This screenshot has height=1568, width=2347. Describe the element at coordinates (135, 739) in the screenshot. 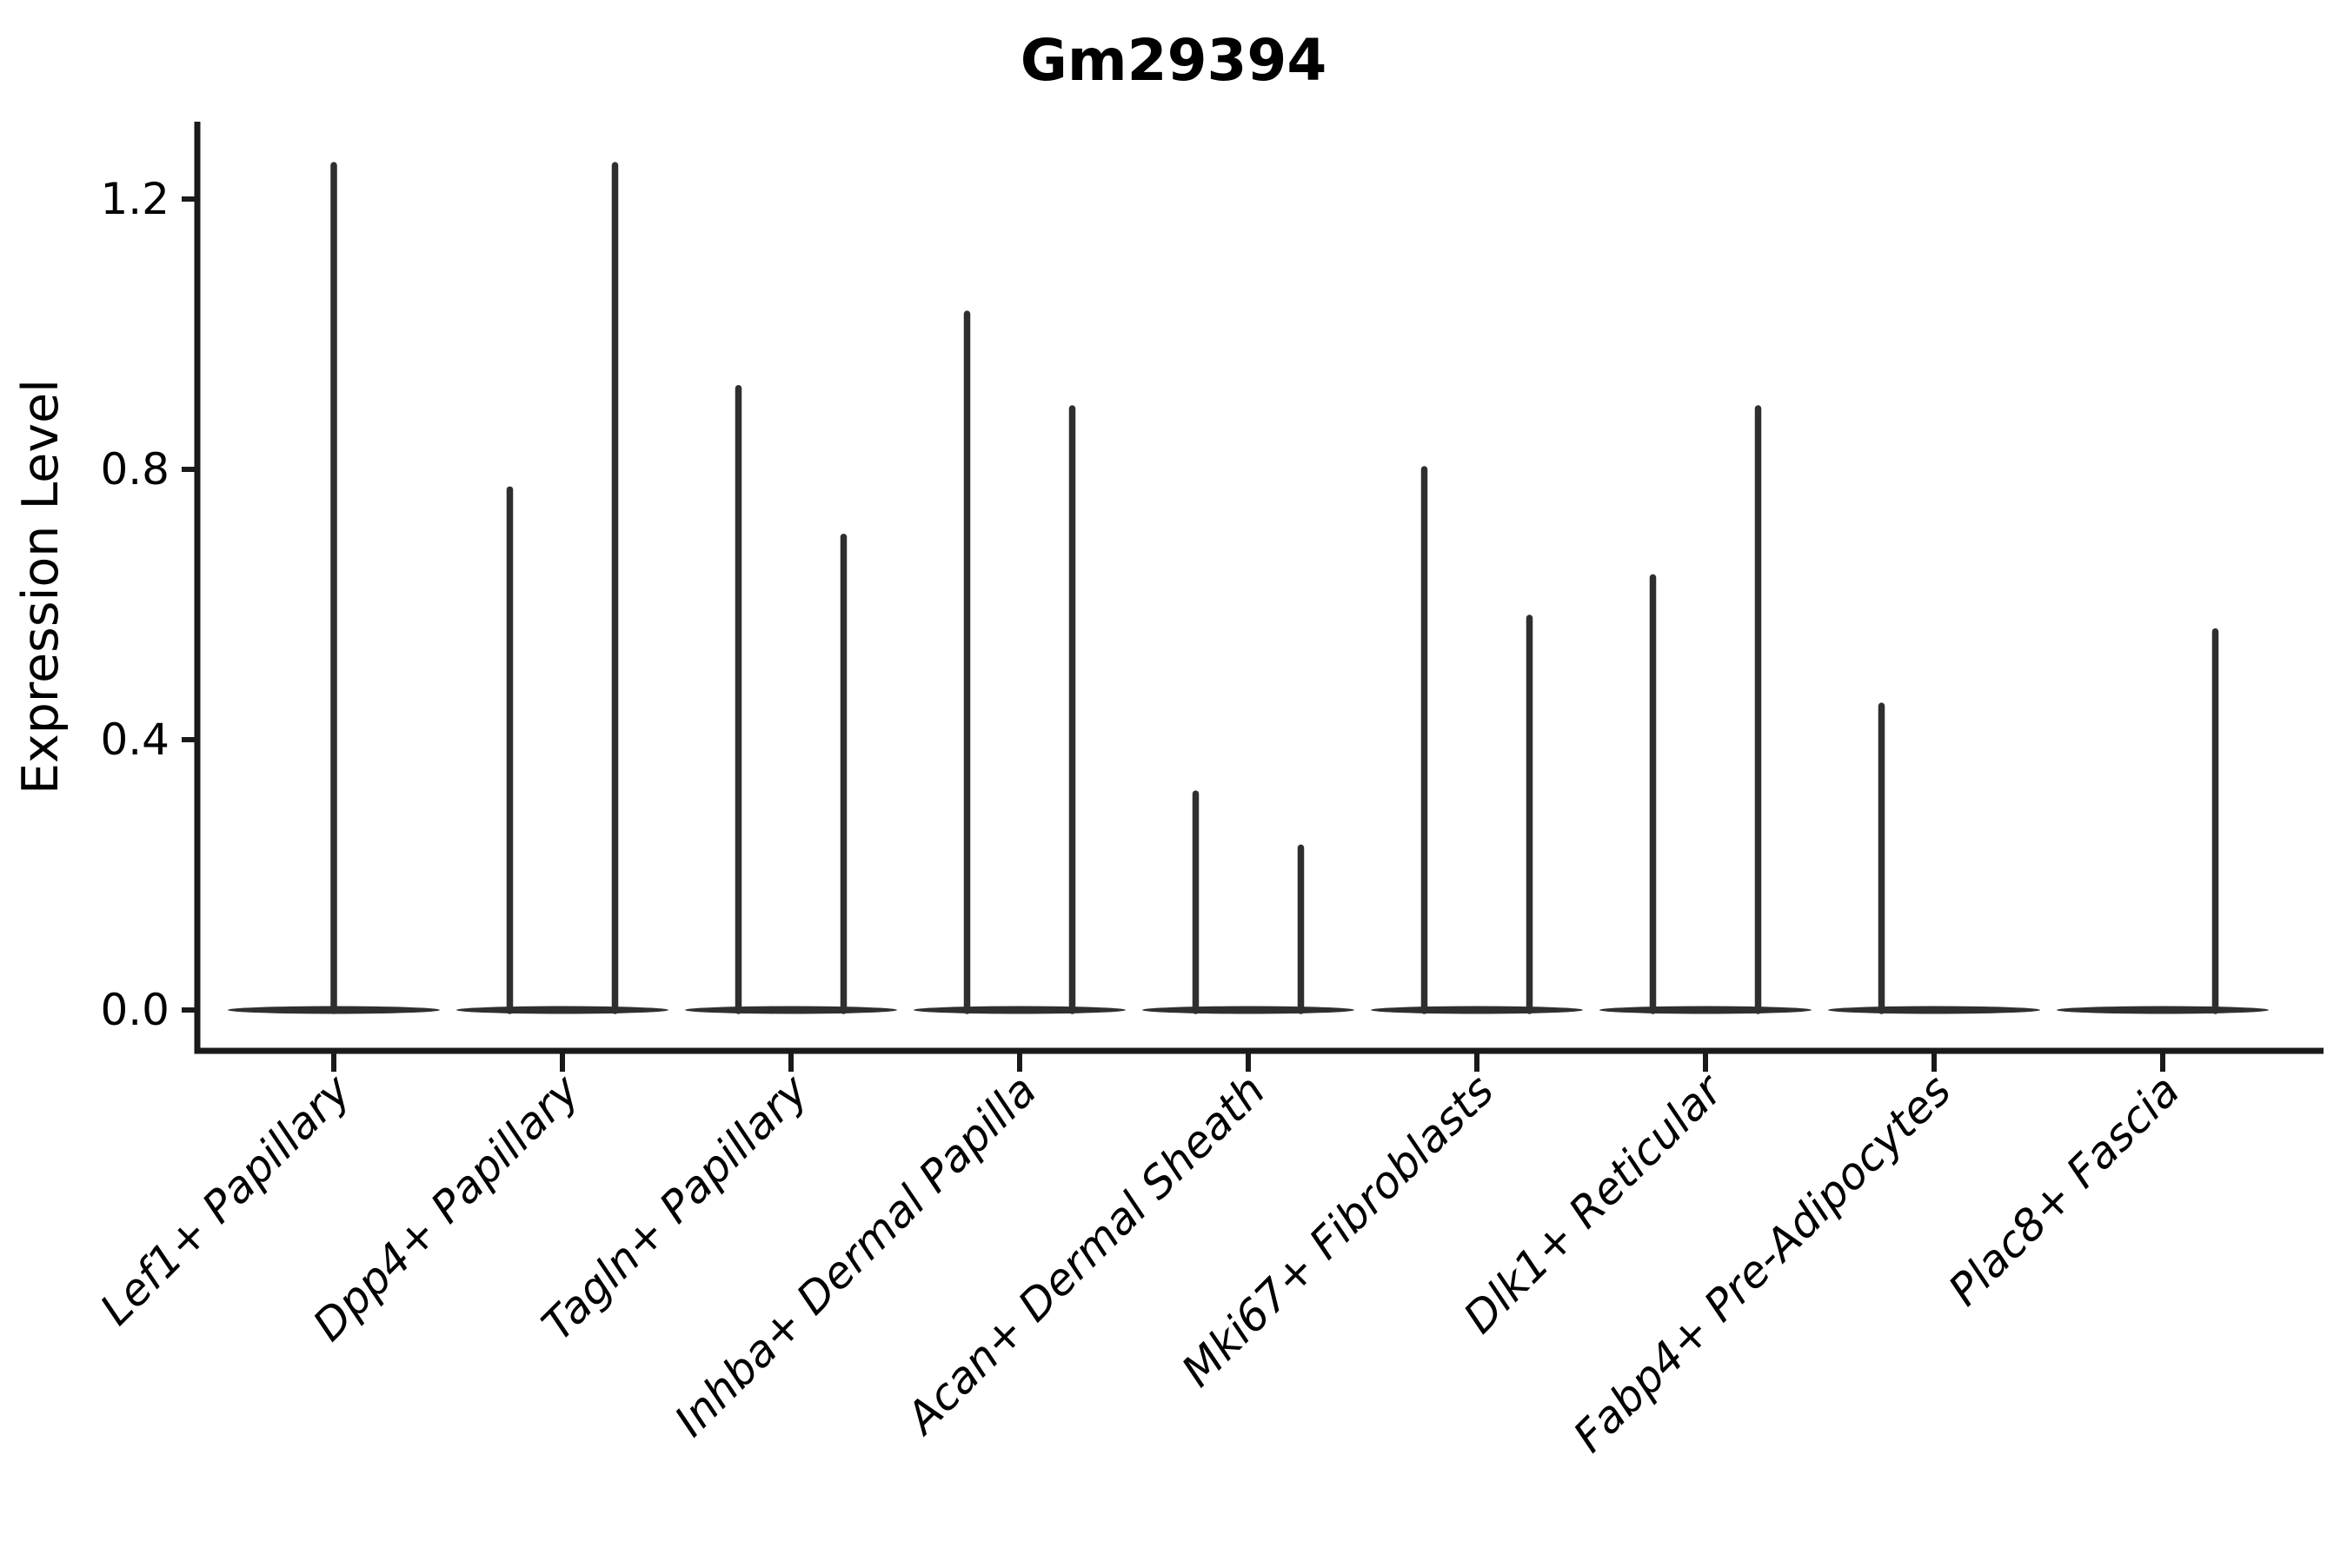

I see `y-tick-label: 0.4` at that location.